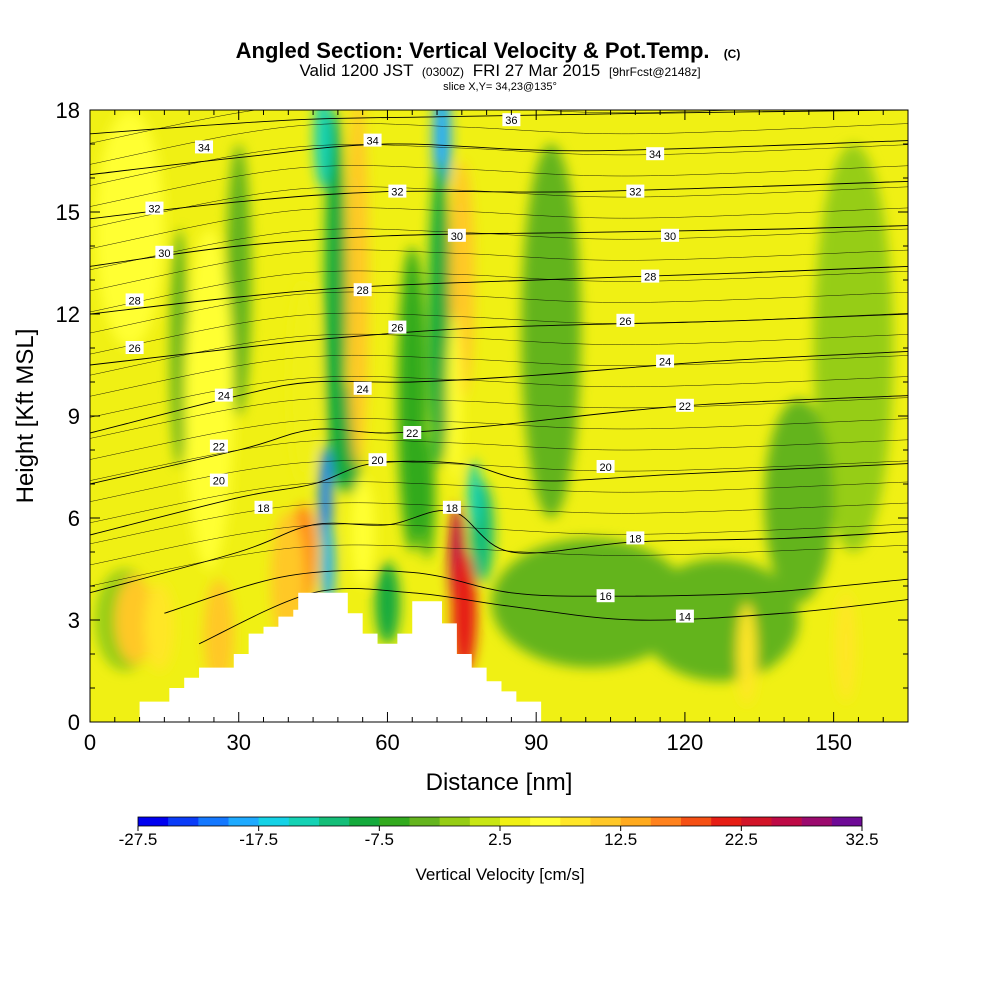  Describe the element at coordinates (635, 191) in the screenshot. I see `isotherm-label-32: 32` at that location.